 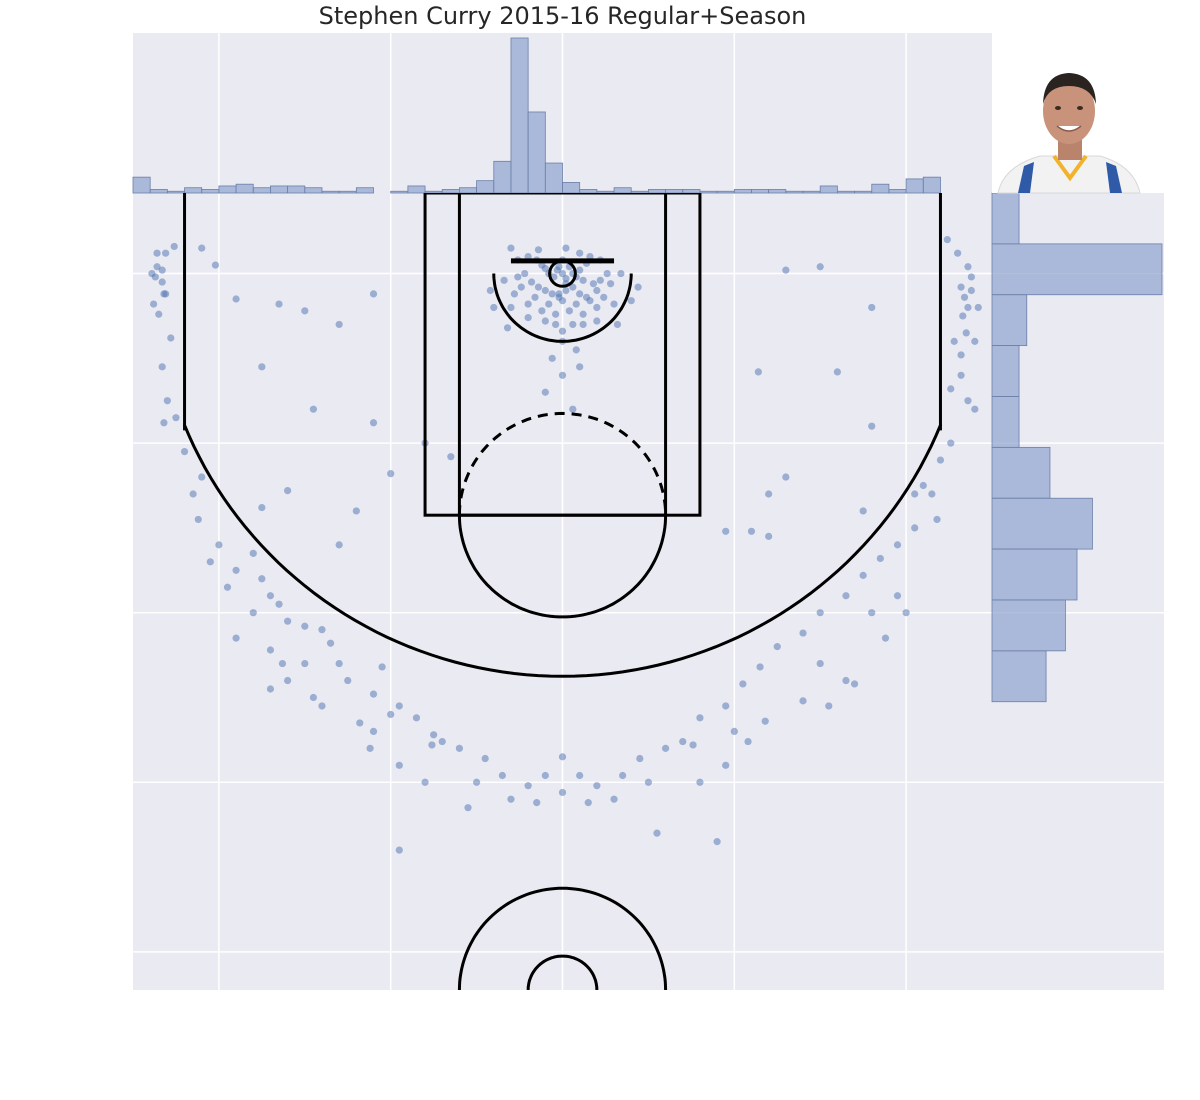 What do you see at coordinates (562, 567) in the screenshot?
I see `free-throw-top-arc` at bounding box center [562, 567].